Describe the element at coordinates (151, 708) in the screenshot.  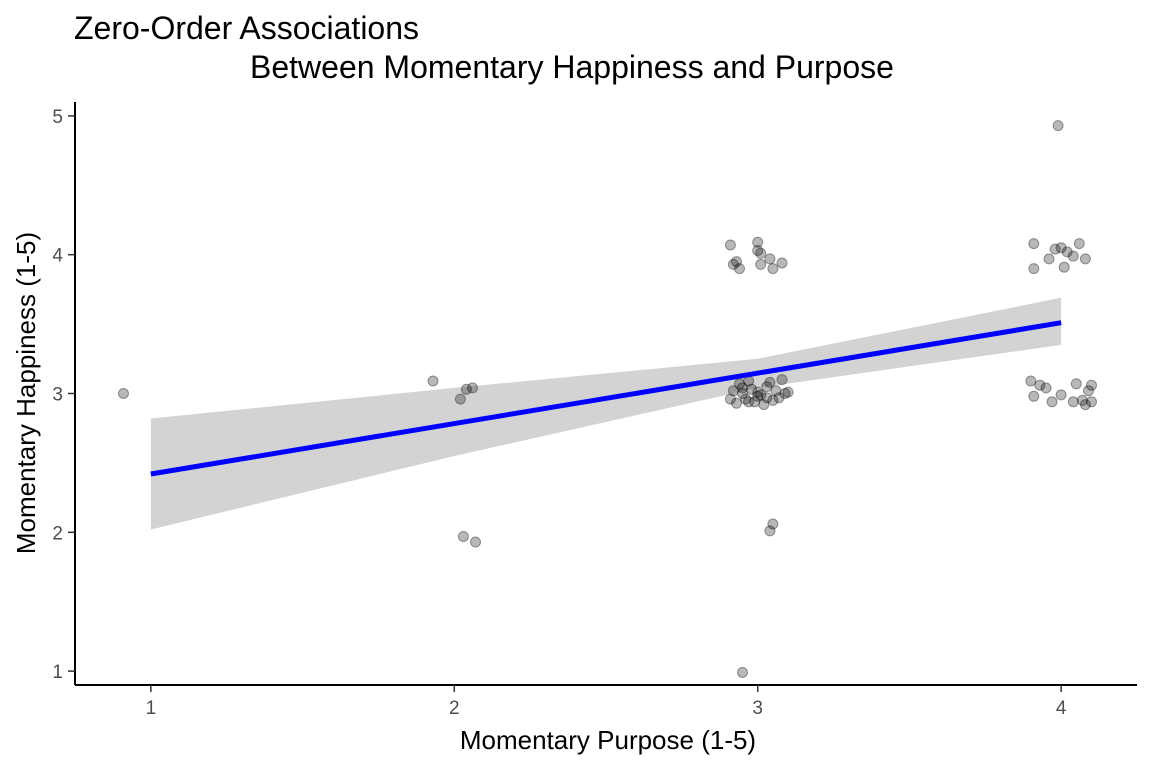
I see `x-tick-label: 1` at that location.